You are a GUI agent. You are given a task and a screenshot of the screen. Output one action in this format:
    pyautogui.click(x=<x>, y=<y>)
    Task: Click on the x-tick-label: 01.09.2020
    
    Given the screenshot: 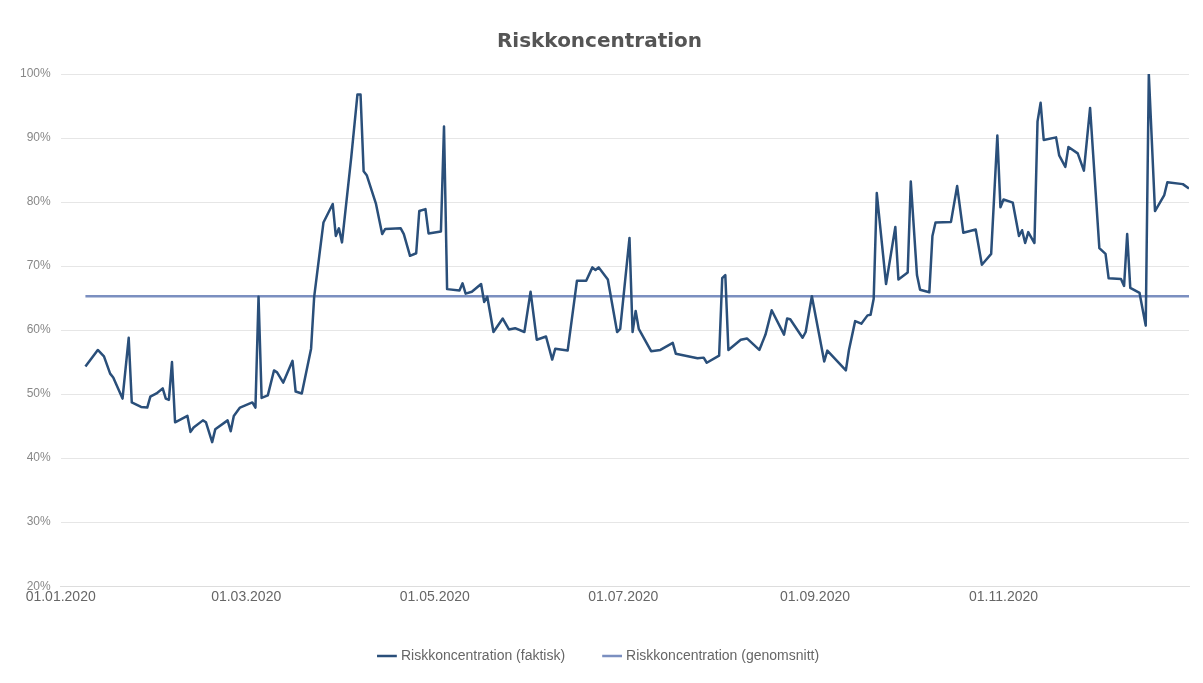 What is the action you would take?
    pyautogui.click(x=815, y=596)
    